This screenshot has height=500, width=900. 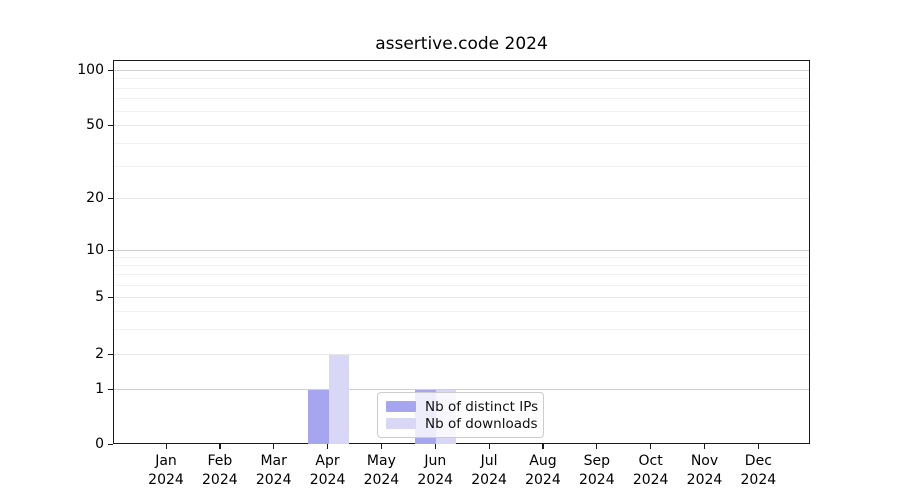 What do you see at coordinates (482, 406) in the screenshot?
I see `legend-label-distinct-ips: Nb of distinct IPs` at bounding box center [482, 406].